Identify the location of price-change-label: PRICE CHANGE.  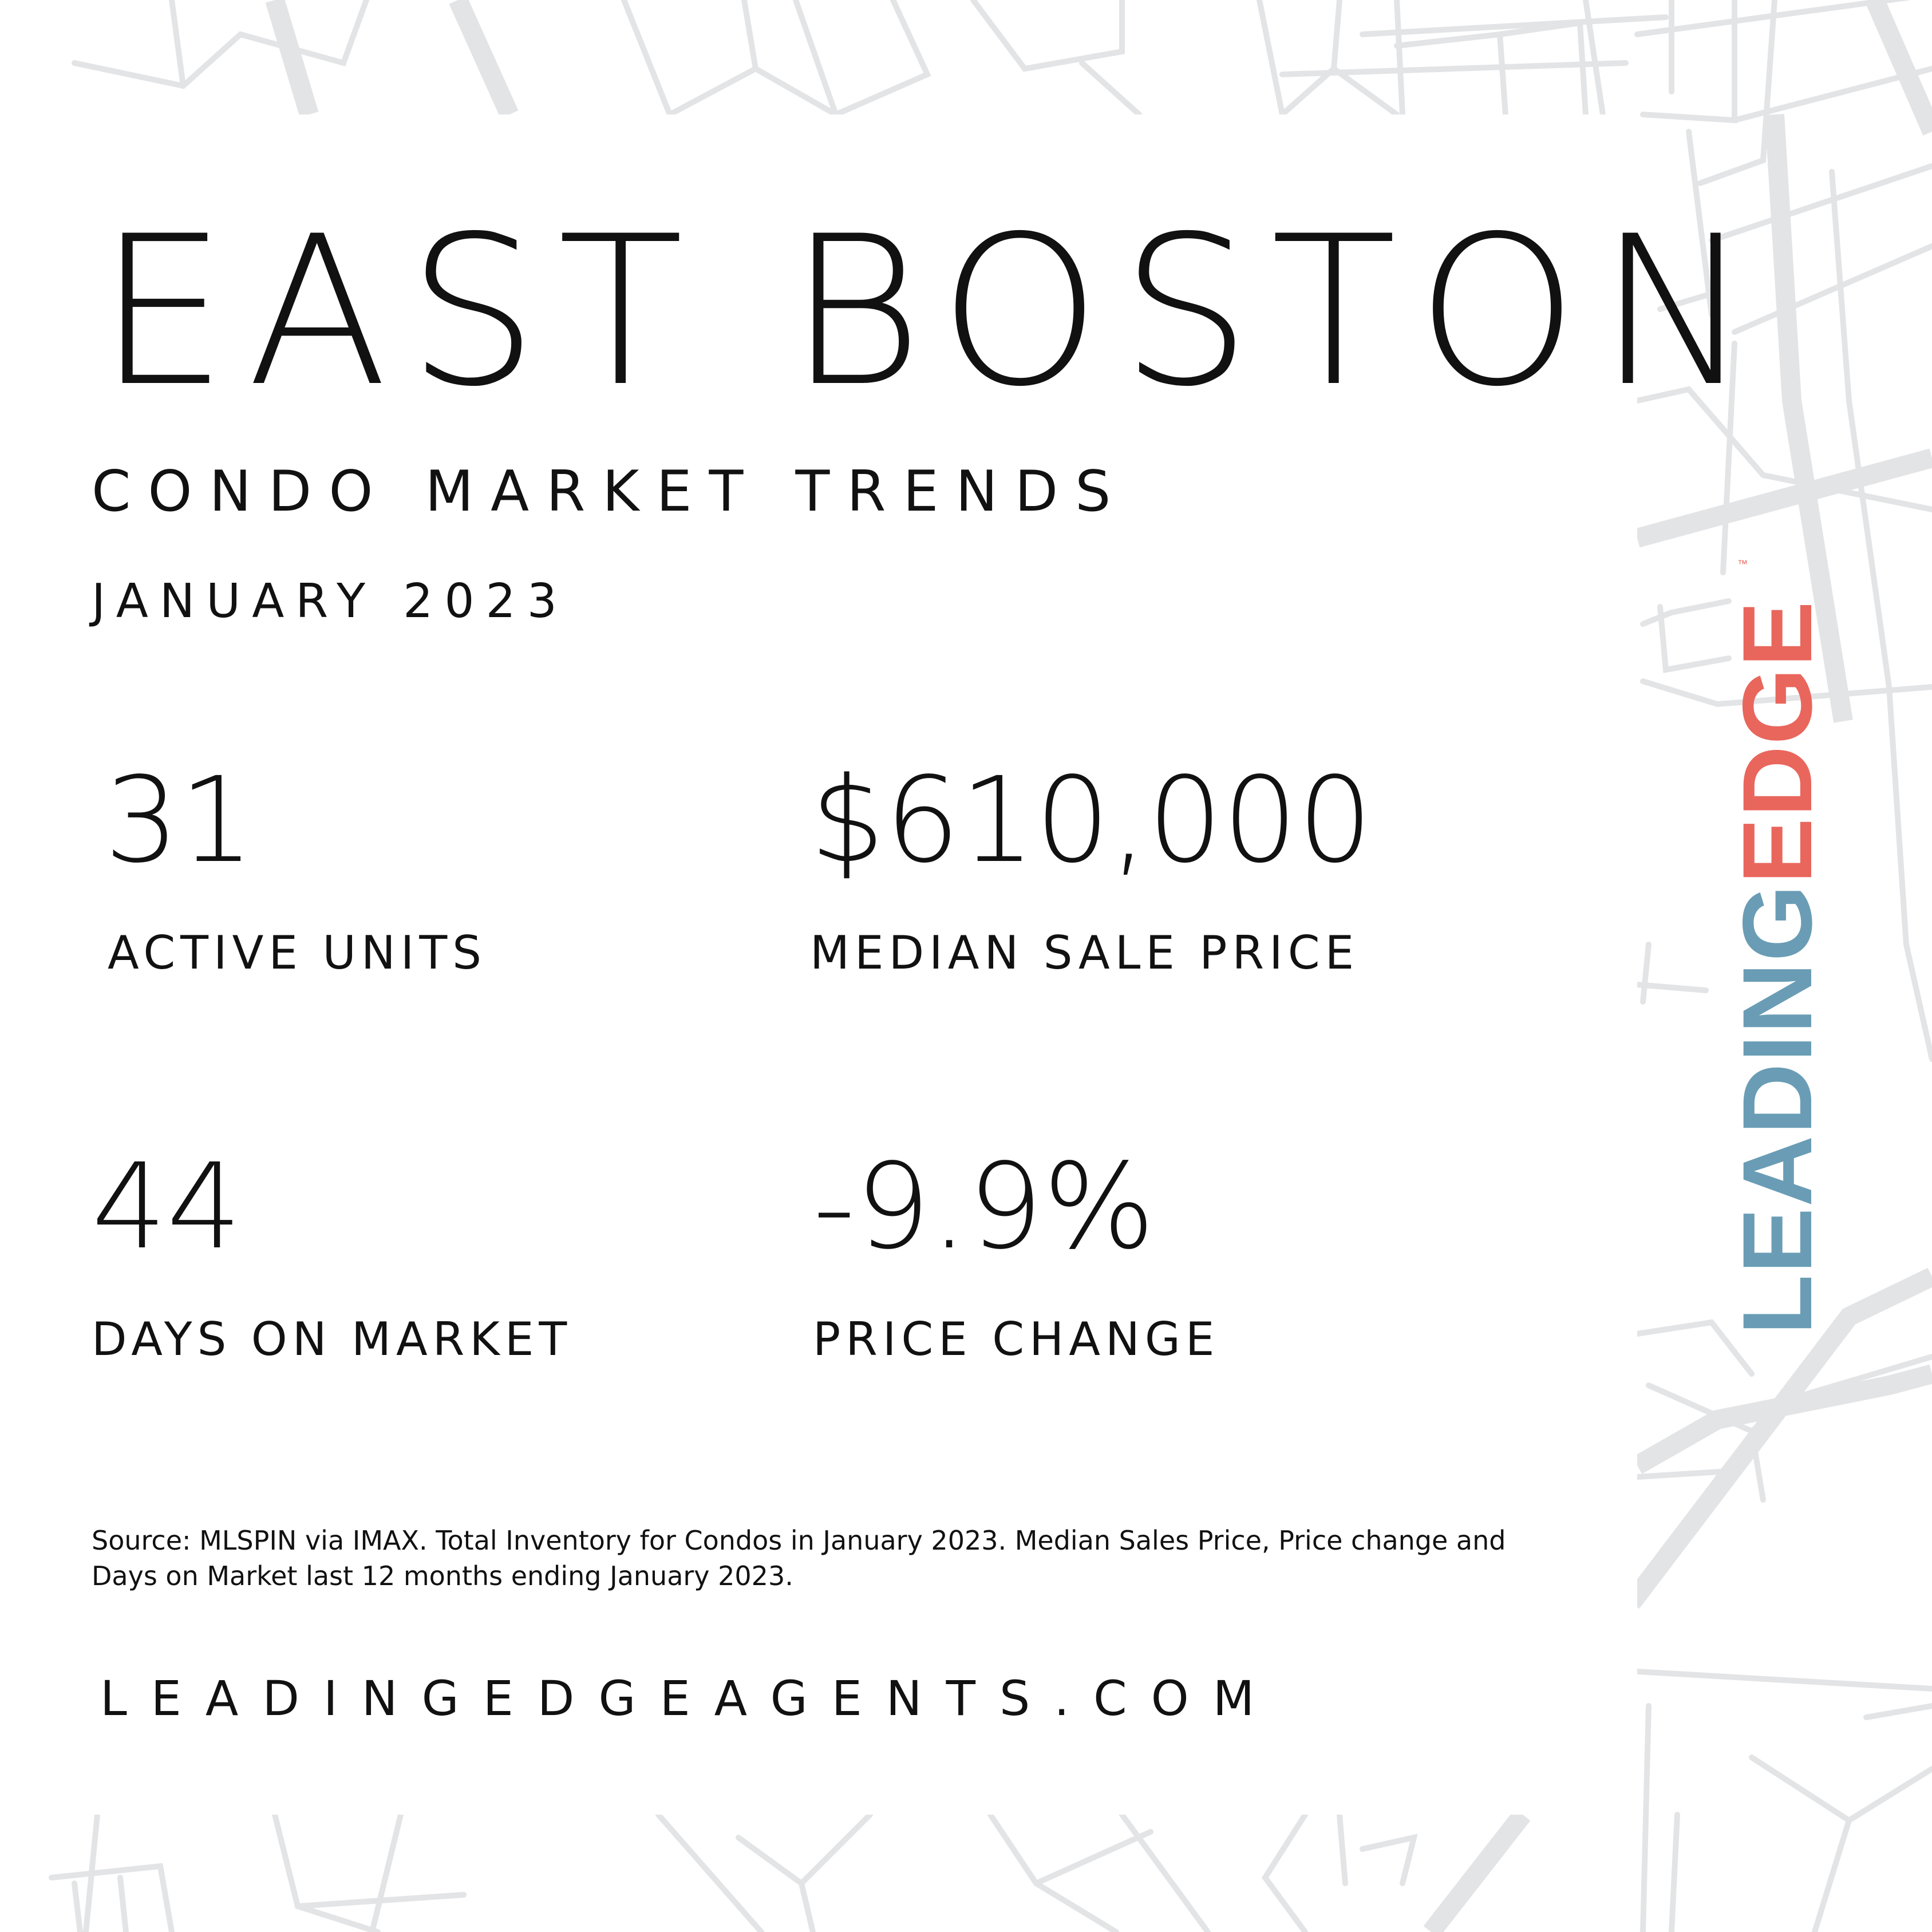
(1016, 1339).